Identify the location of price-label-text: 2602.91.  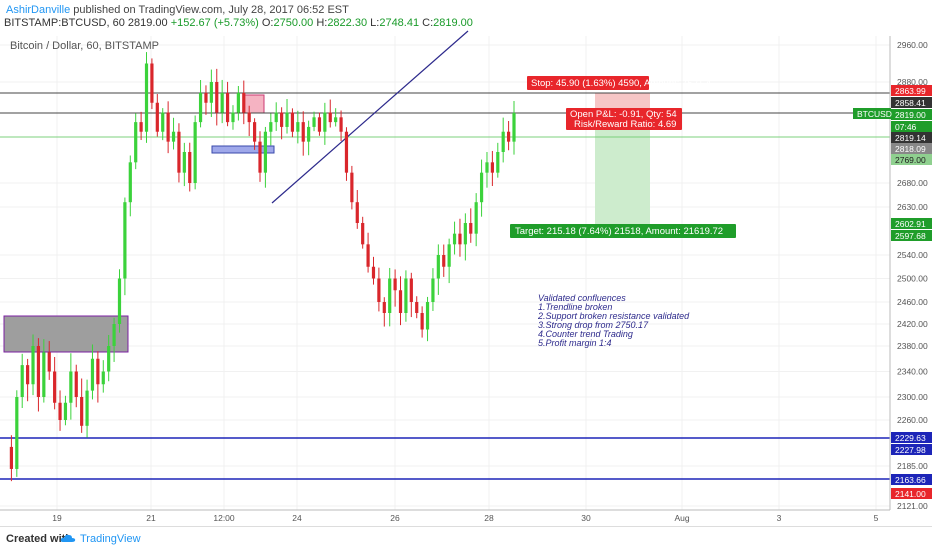
(910, 224).